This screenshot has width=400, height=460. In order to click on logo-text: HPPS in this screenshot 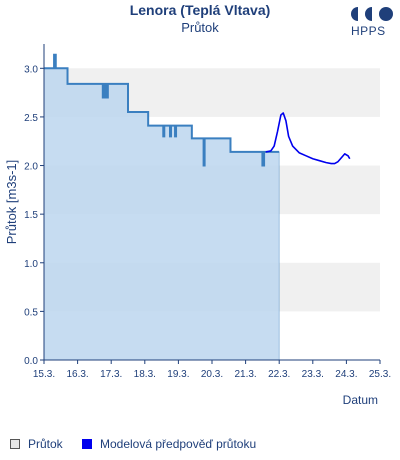, I will do `click(368, 31)`.